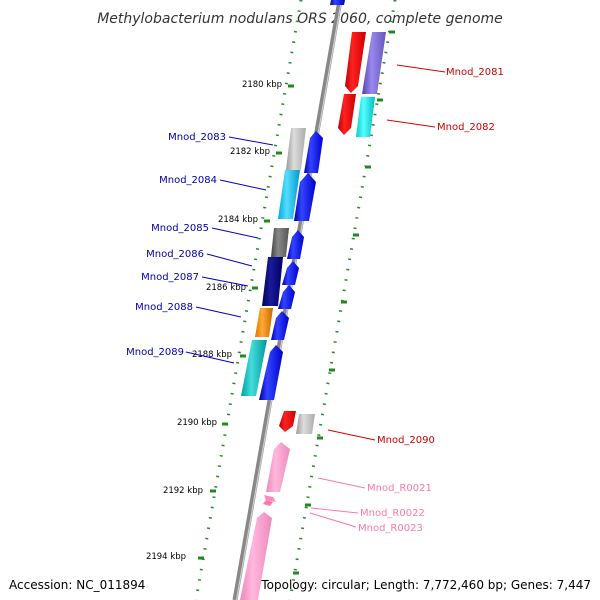  What do you see at coordinates (180, 228) in the screenshot?
I see `gene-label-mnod-2085: Mnod_2085` at bounding box center [180, 228].